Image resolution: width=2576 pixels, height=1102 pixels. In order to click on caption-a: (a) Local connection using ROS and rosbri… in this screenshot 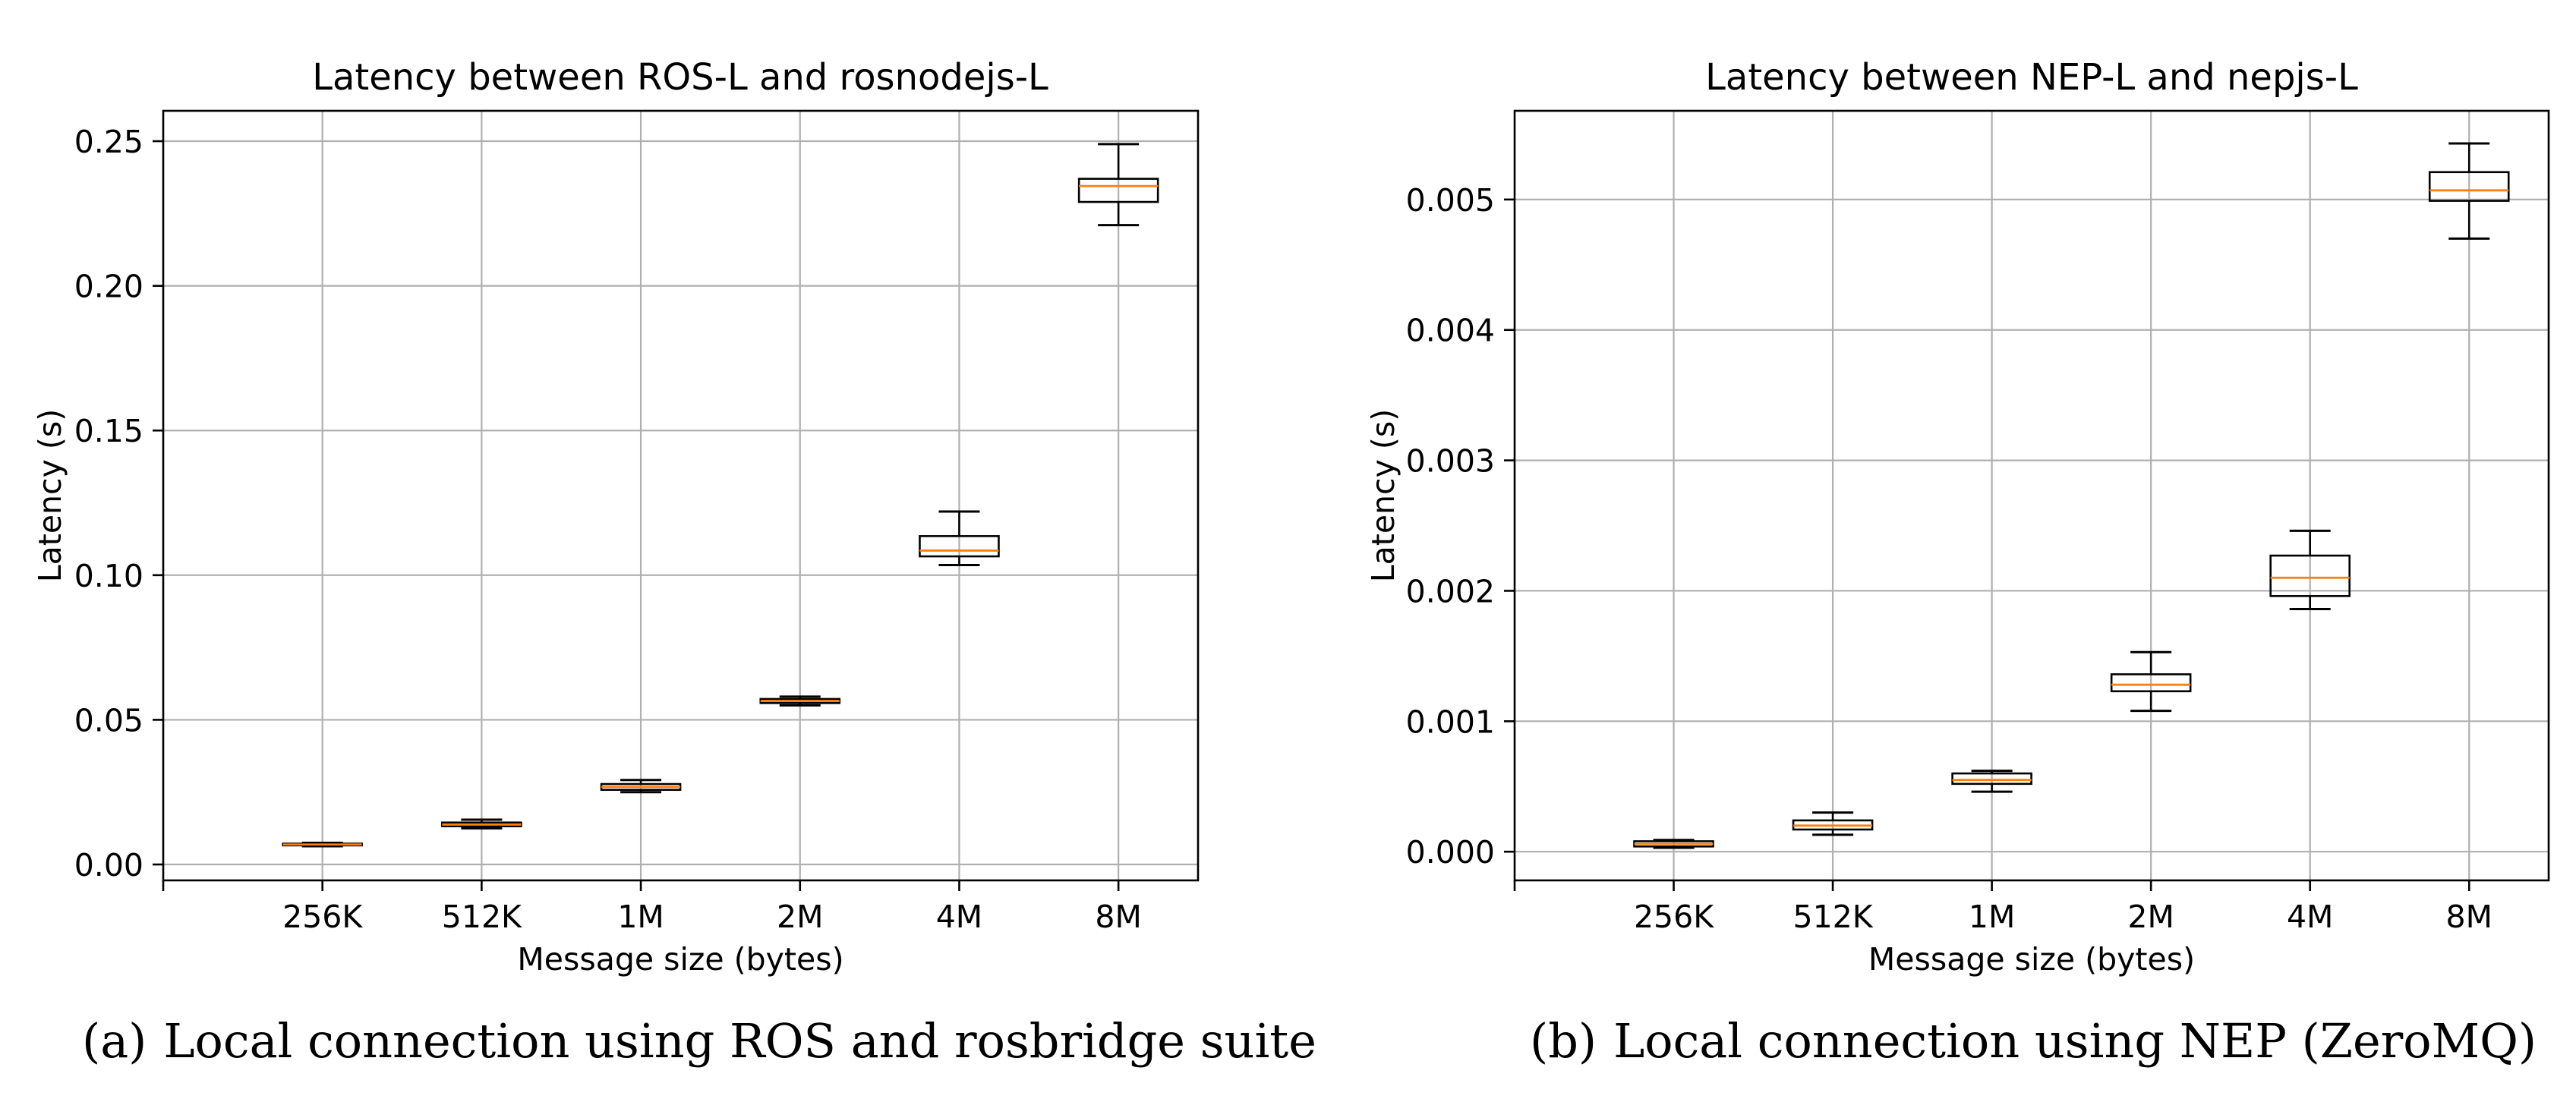, I will do `click(699, 1041)`.